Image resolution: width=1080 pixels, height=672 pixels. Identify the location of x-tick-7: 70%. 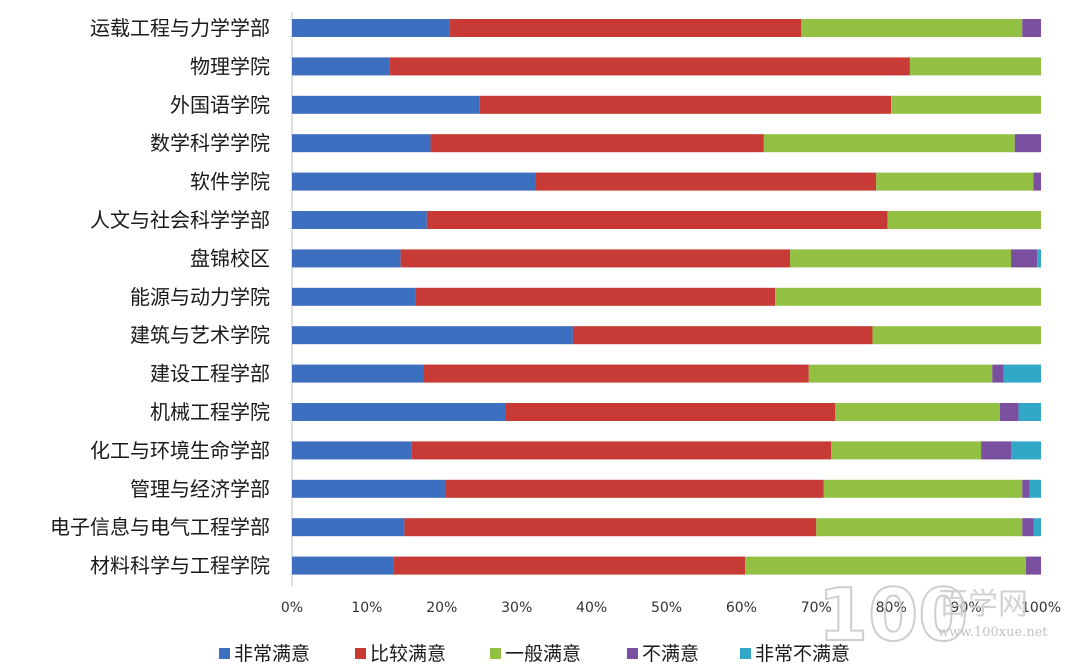
(816, 608).